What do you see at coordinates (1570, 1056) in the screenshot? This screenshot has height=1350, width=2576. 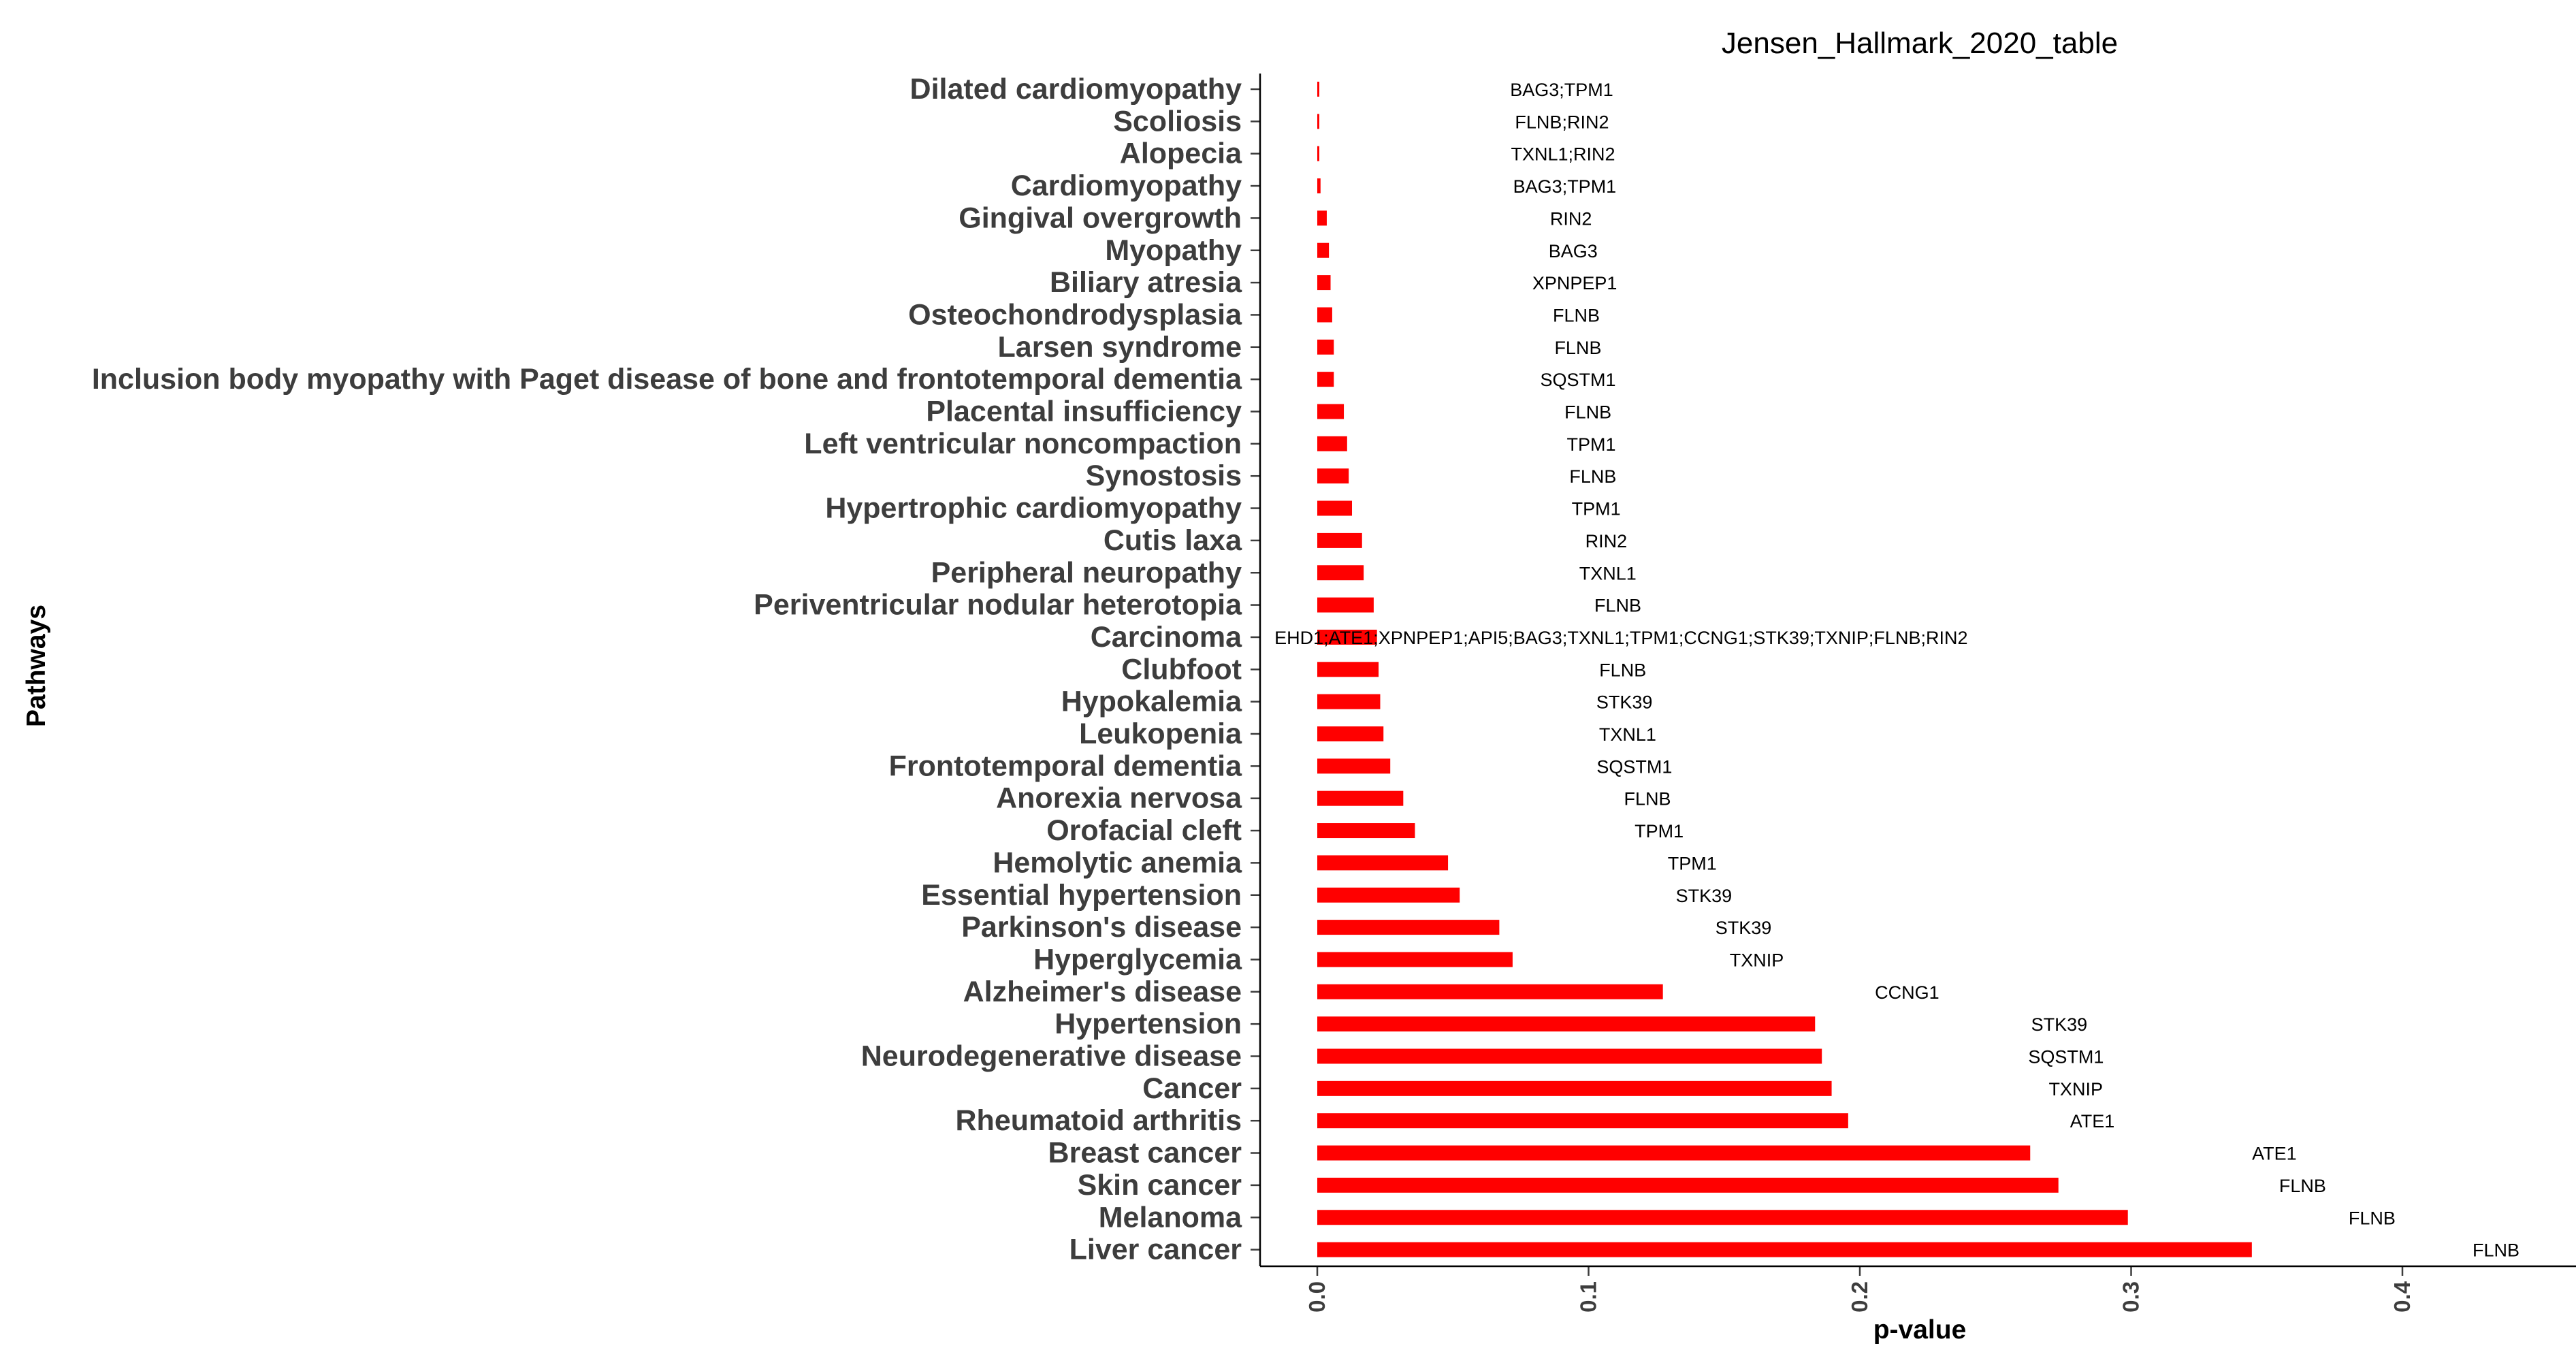 I see `bar-neurodegenerative-disease` at bounding box center [1570, 1056].